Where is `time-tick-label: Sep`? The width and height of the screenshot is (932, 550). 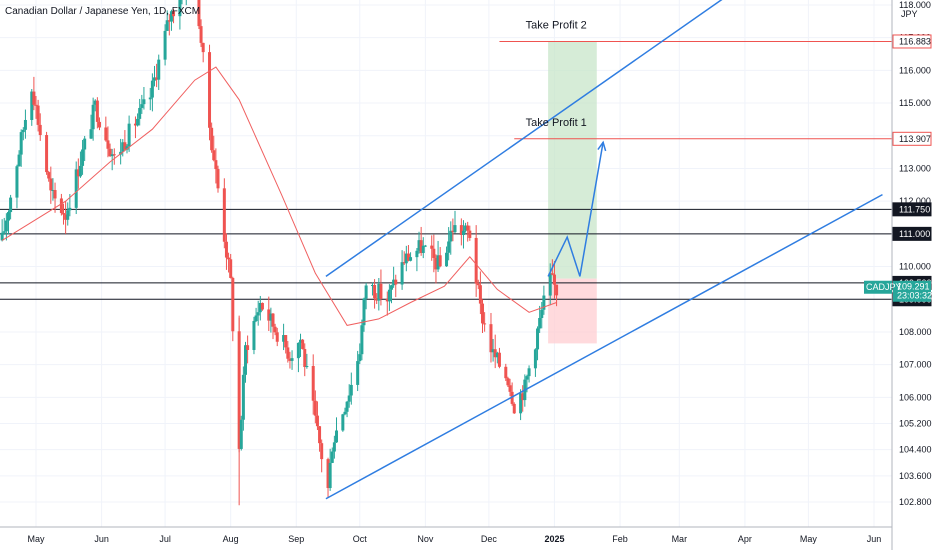 time-tick-label: Sep is located at coordinates (296, 539).